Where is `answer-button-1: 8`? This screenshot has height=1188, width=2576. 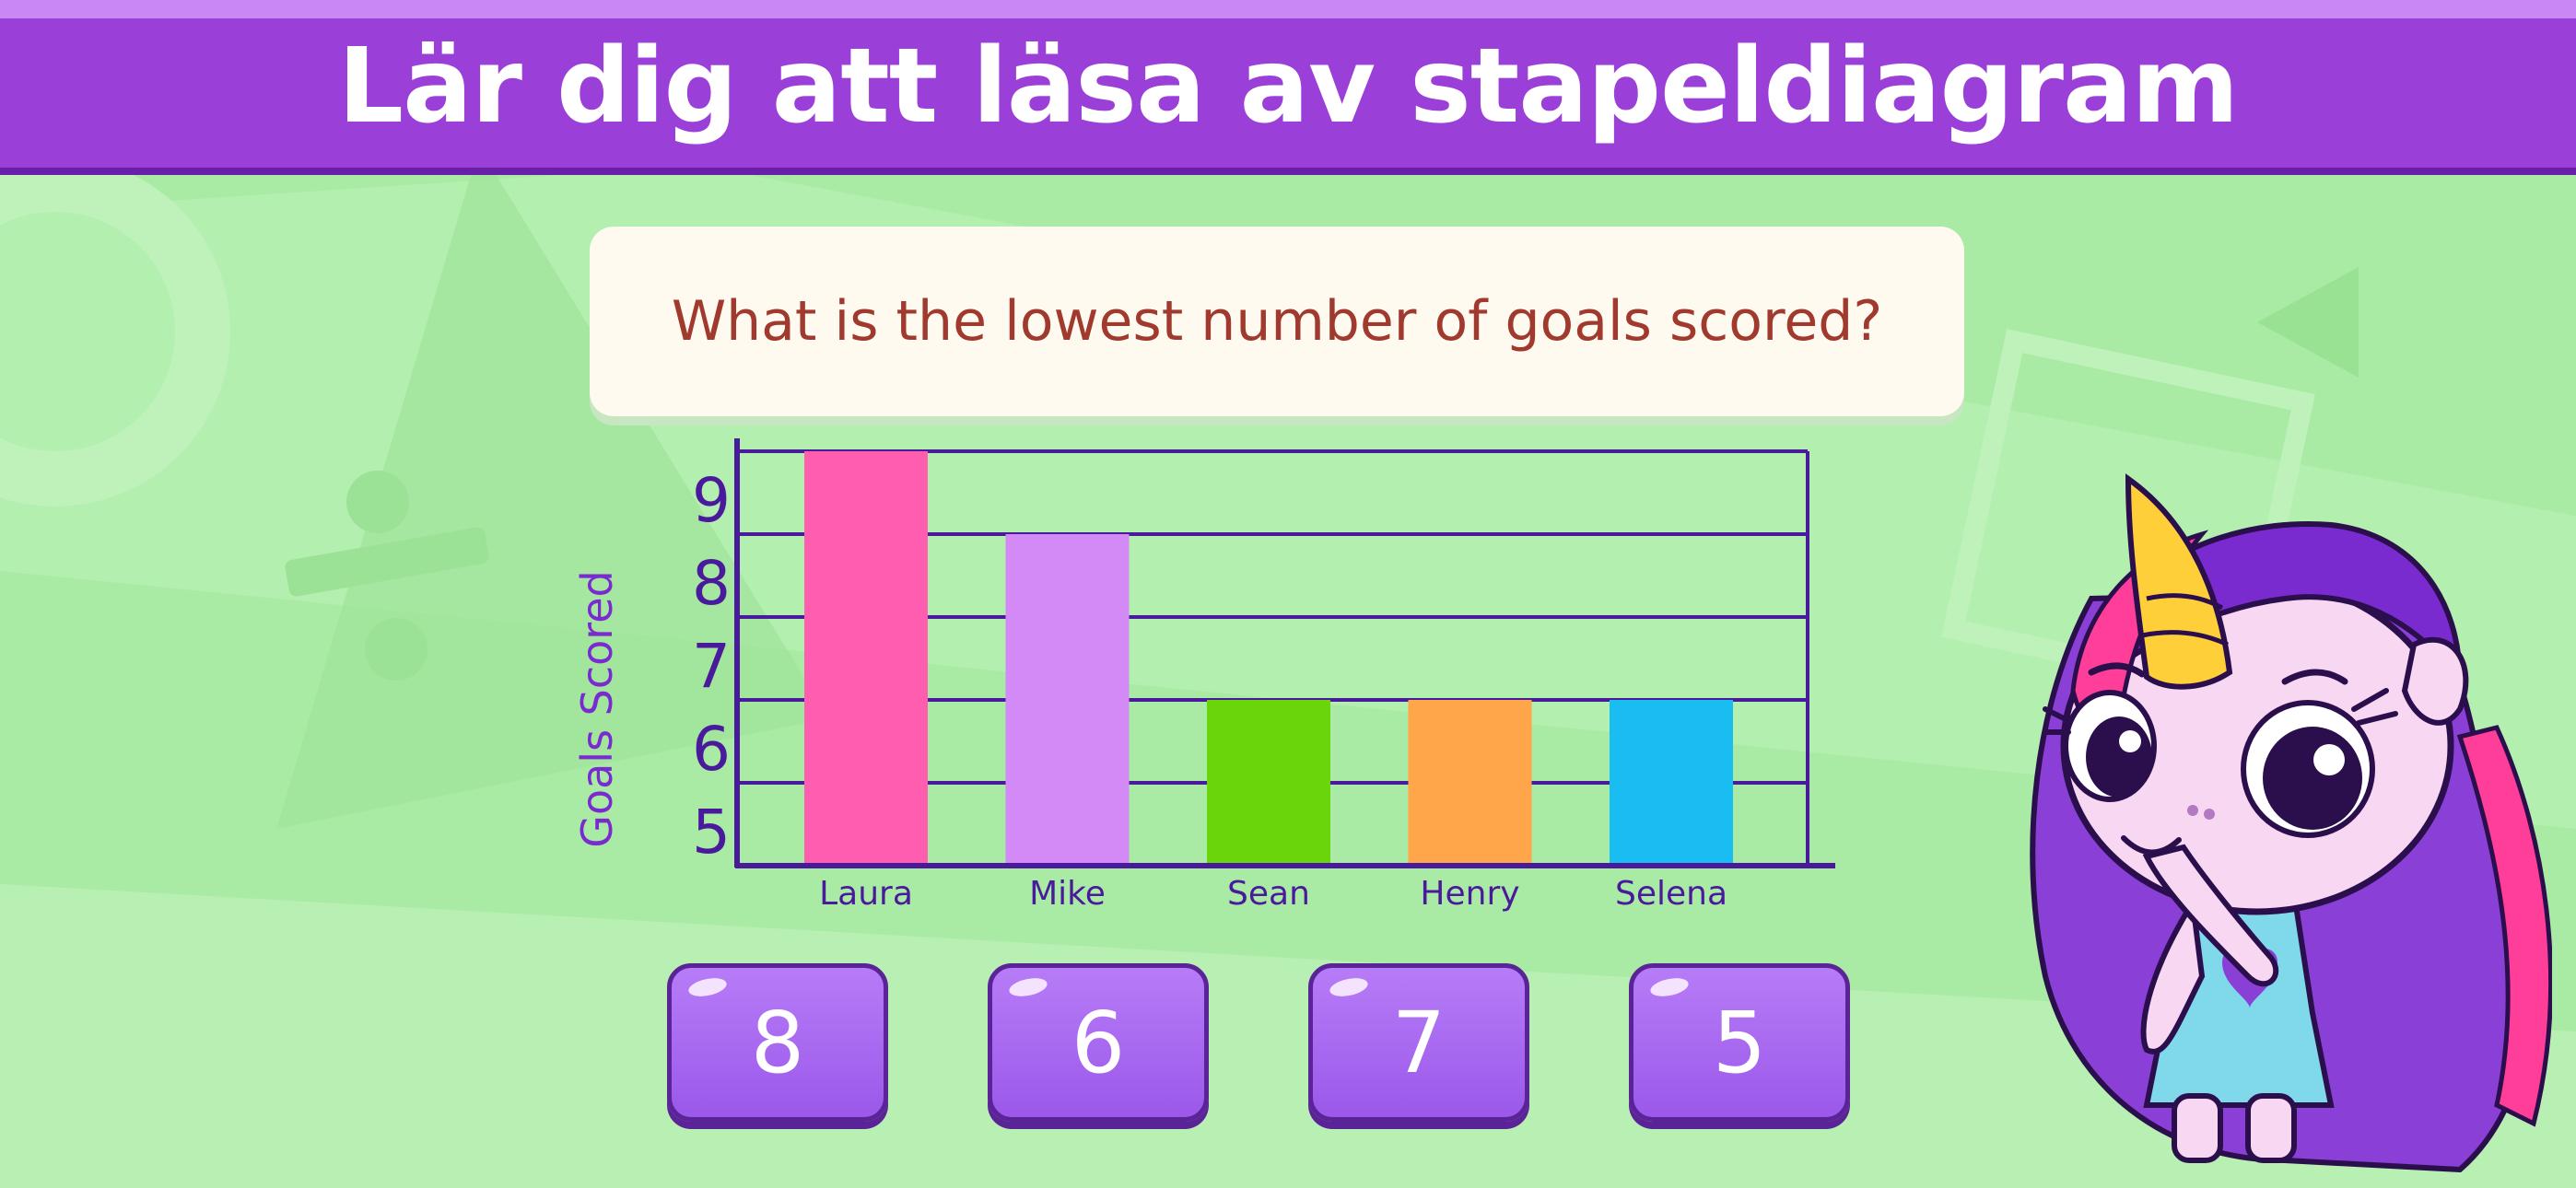
answer-button-1: 8 is located at coordinates (777, 1042).